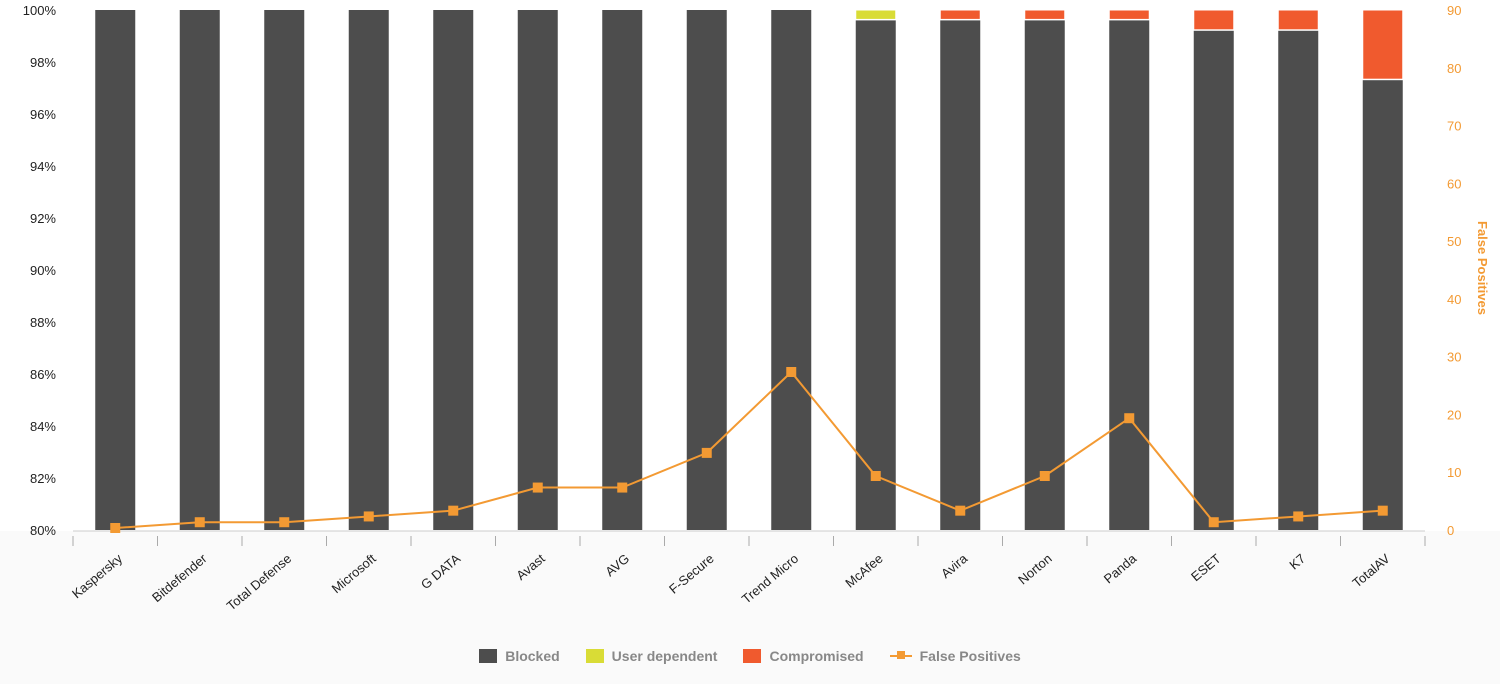  I want to click on y2-tick-label: 20, so click(1454, 414).